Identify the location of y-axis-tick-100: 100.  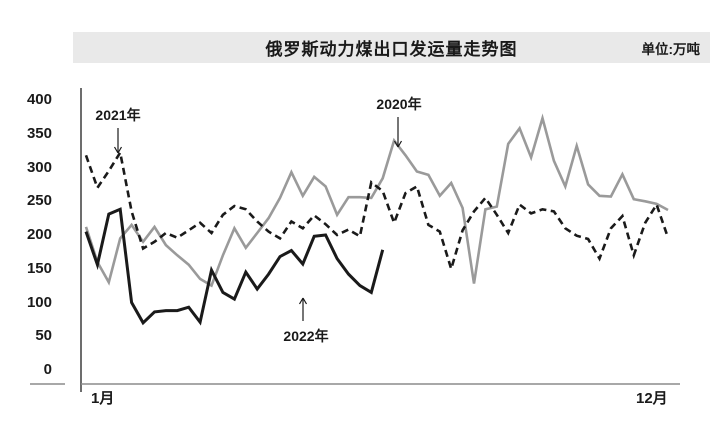
(39, 302).